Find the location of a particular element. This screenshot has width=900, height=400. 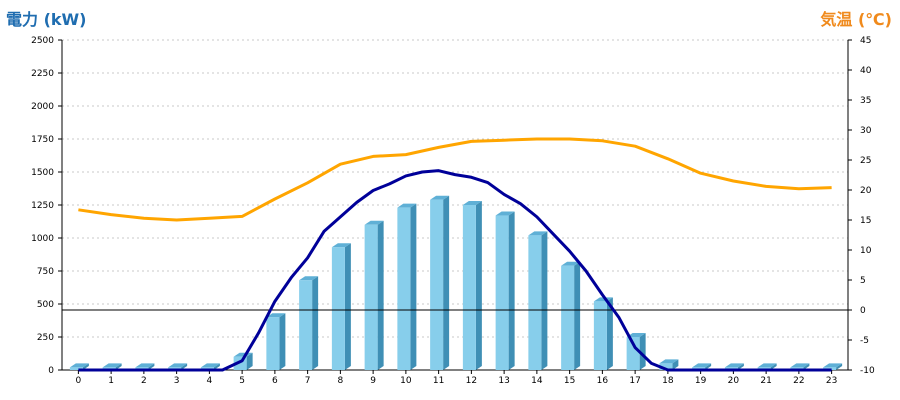

x-tick-label: 12 is located at coordinates (471, 381).